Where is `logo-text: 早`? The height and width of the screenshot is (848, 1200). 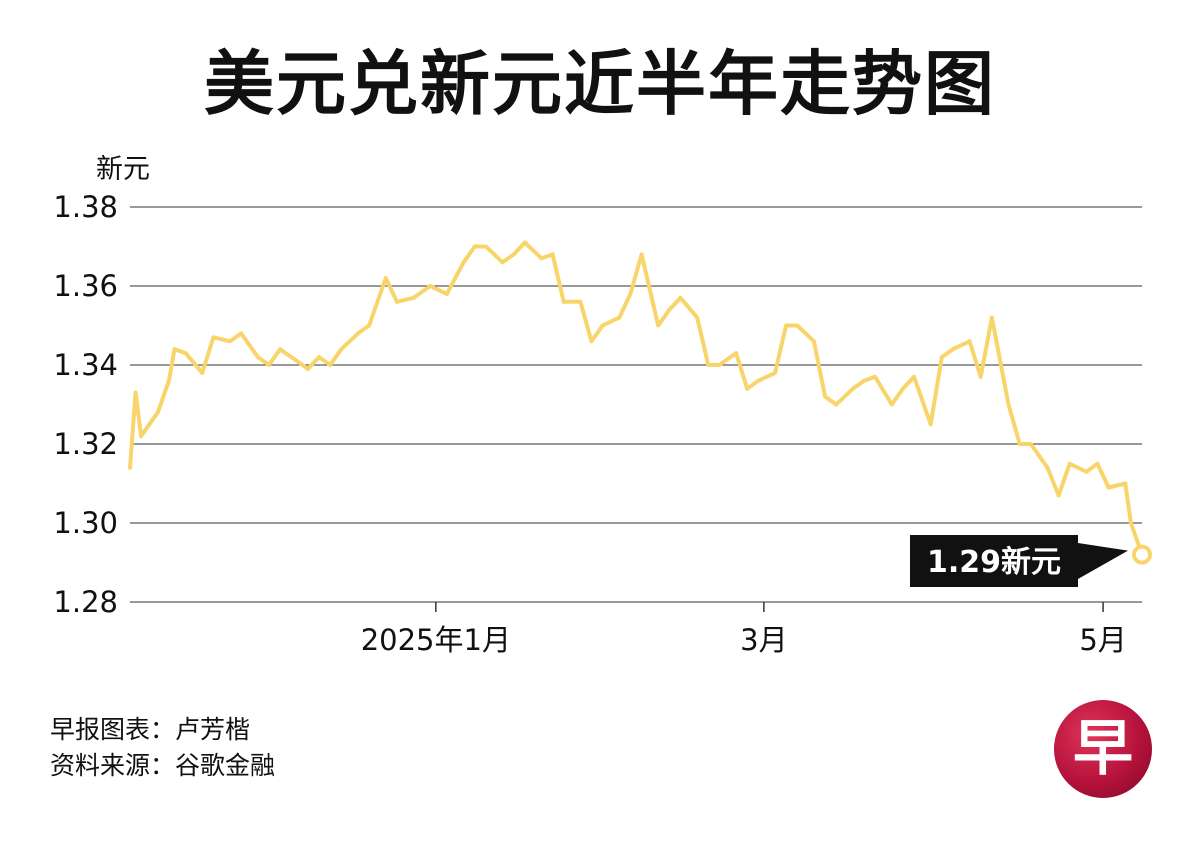 logo-text: 早 is located at coordinates (1103, 749).